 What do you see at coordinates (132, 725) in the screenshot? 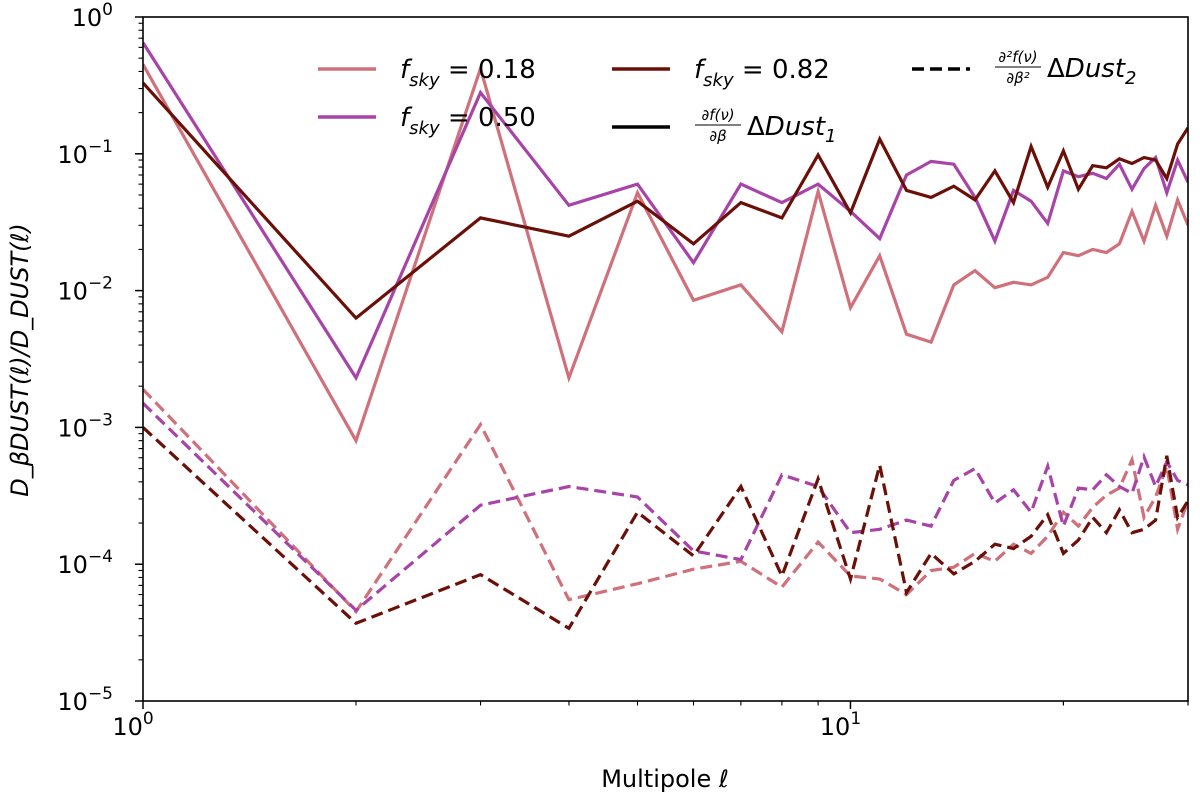
I see `x-tick-label: 10⁰` at bounding box center [132, 725].